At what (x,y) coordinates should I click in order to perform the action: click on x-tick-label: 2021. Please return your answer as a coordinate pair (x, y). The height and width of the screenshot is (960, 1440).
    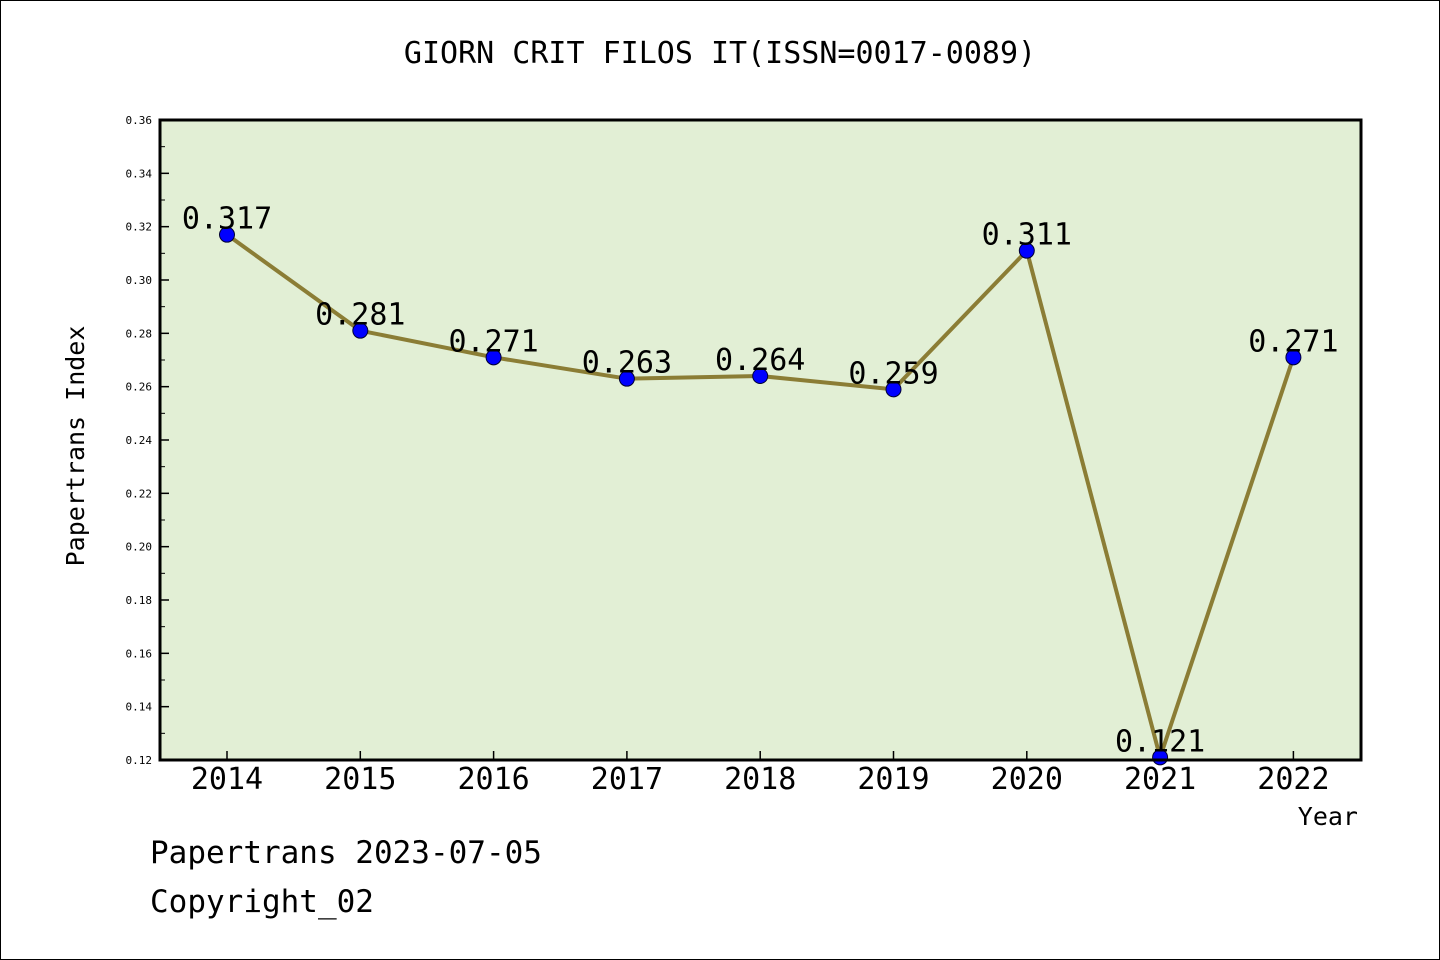
    Looking at the image, I should click on (1160, 779).